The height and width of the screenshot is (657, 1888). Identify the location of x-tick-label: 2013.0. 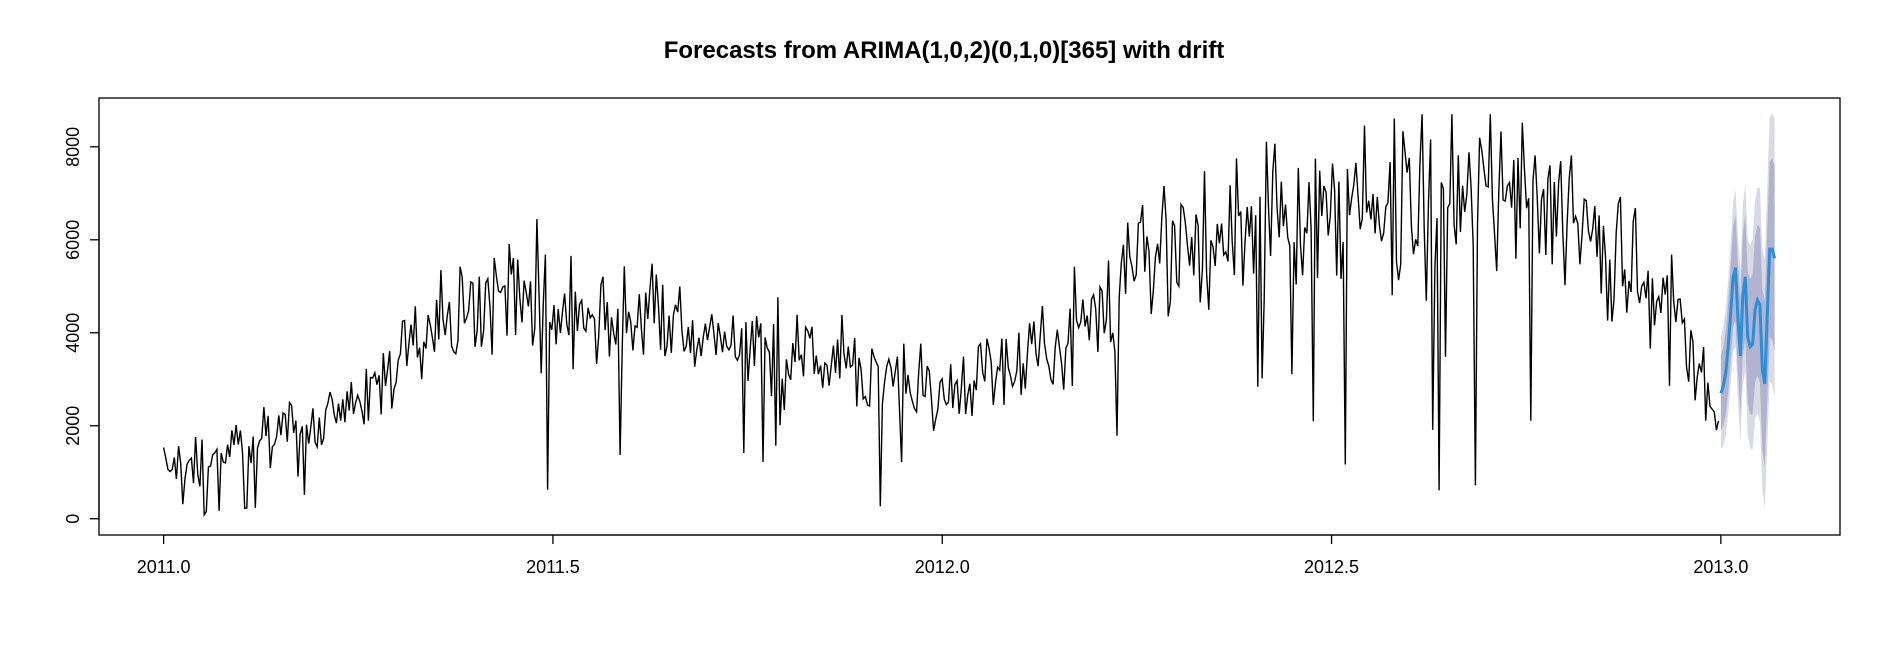
(1720, 567).